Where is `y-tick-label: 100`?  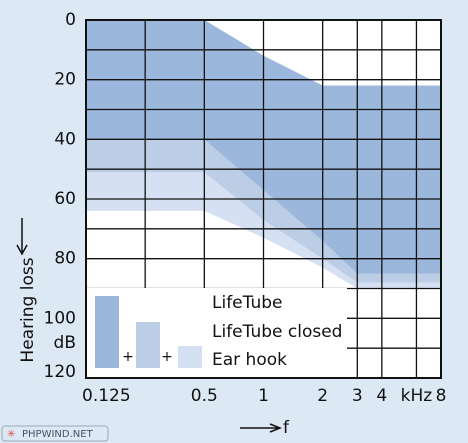
y-tick-label: 100 is located at coordinates (60, 318).